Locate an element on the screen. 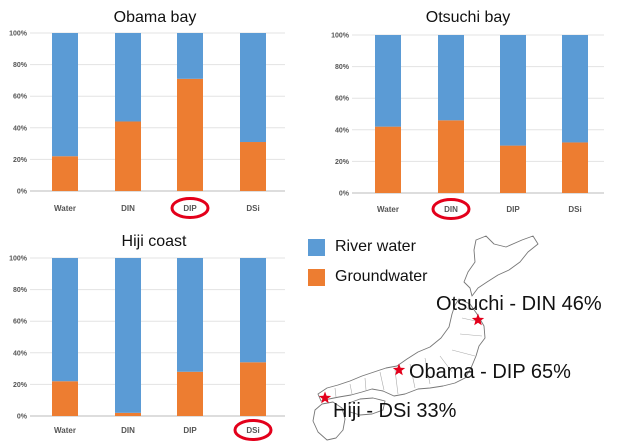 The image size is (618, 448). map-hokkaido is located at coordinates (501, 266).